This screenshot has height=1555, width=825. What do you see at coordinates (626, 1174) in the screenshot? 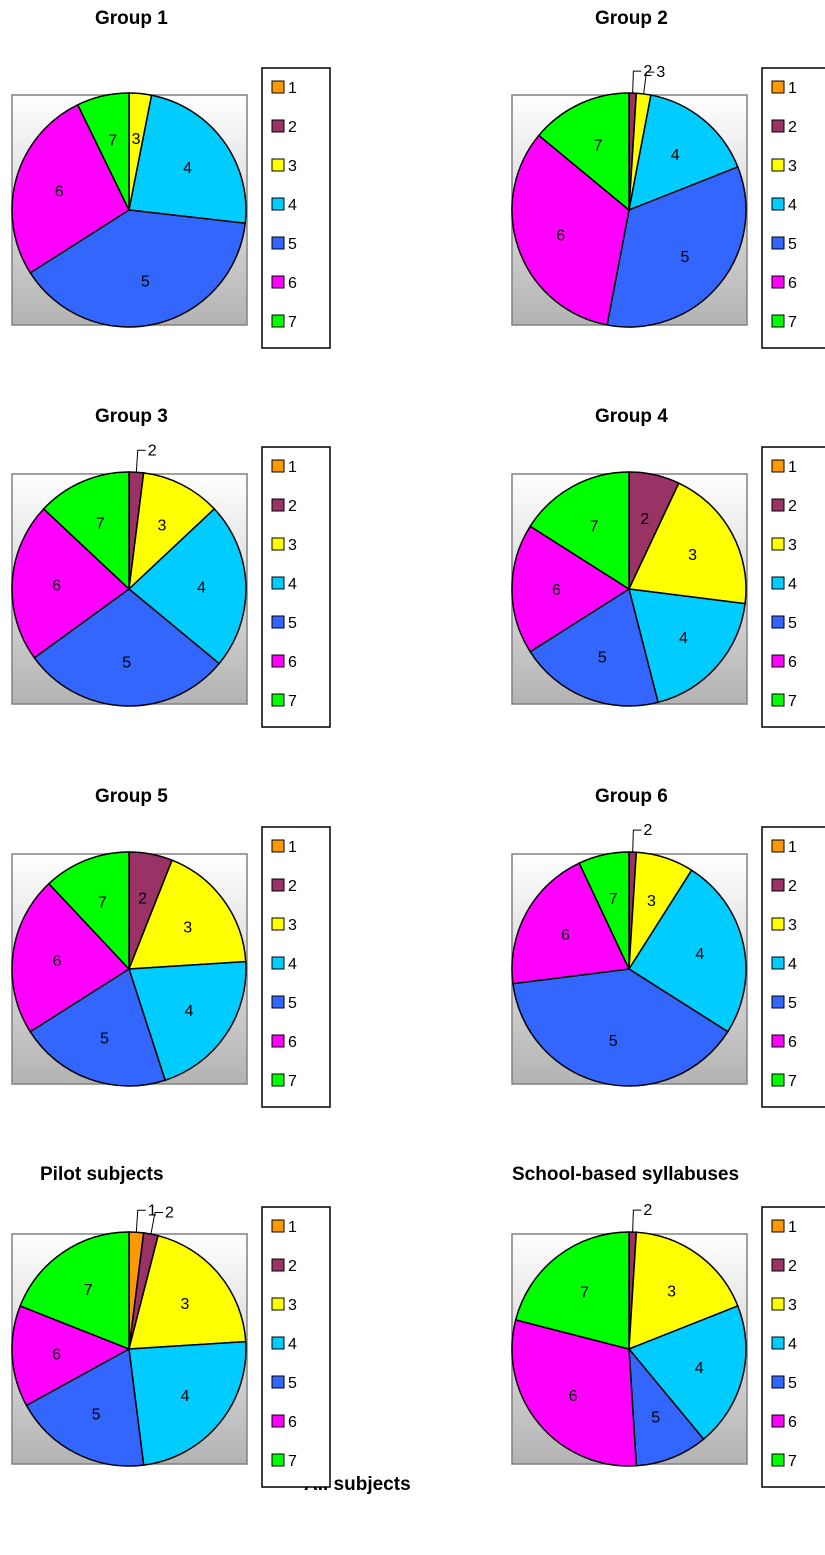
I see `chart-title-school-based-syllabuses: School-based syllabuses` at bounding box center [626, 1174].